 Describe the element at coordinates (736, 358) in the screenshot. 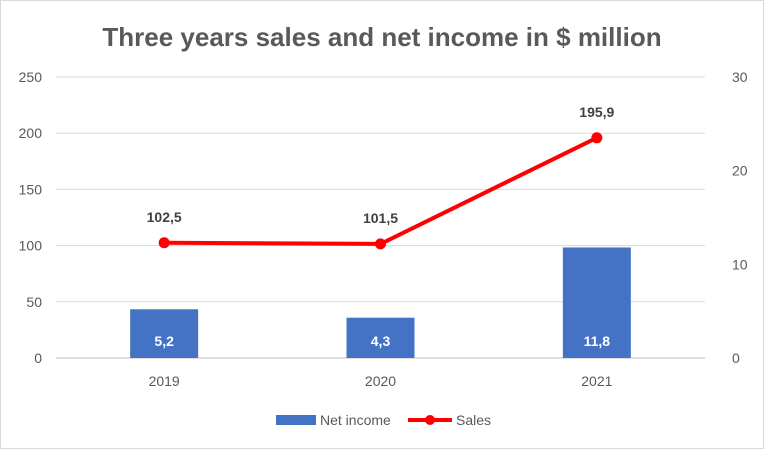

I see `right-tick-label: 0` at that location.